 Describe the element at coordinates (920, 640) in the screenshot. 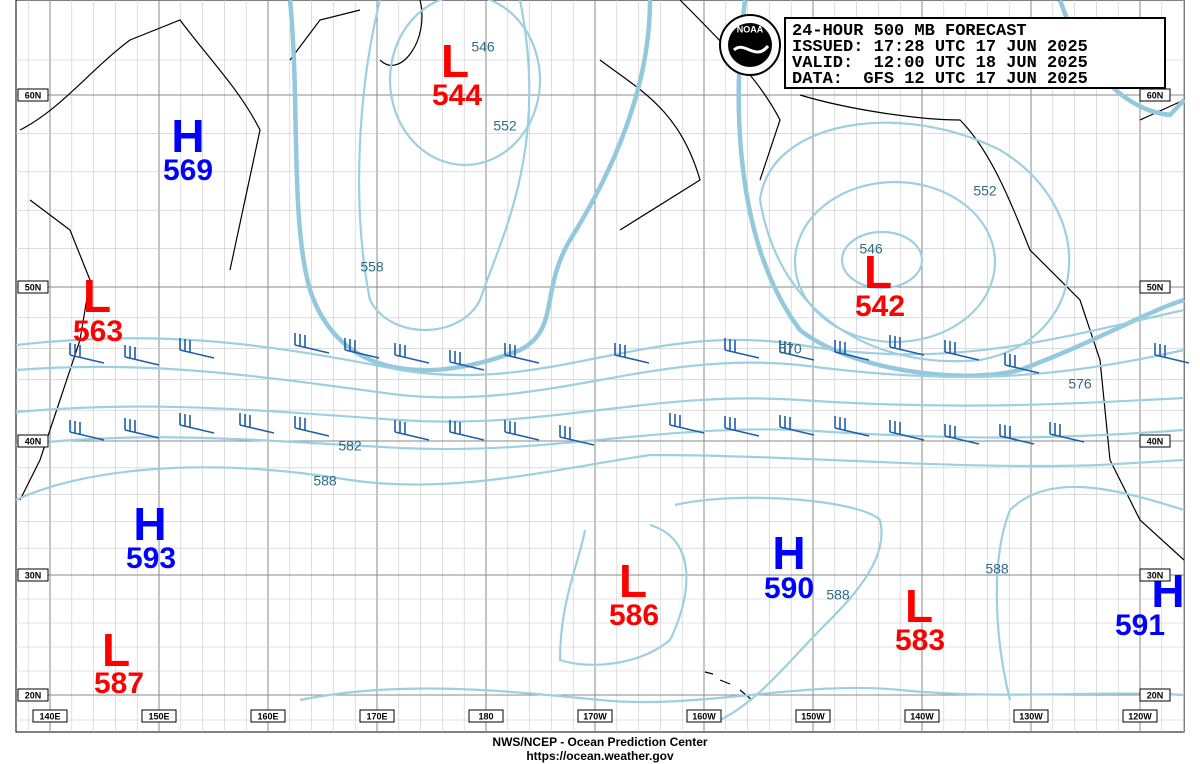

I see `center-value: 583` at that location.